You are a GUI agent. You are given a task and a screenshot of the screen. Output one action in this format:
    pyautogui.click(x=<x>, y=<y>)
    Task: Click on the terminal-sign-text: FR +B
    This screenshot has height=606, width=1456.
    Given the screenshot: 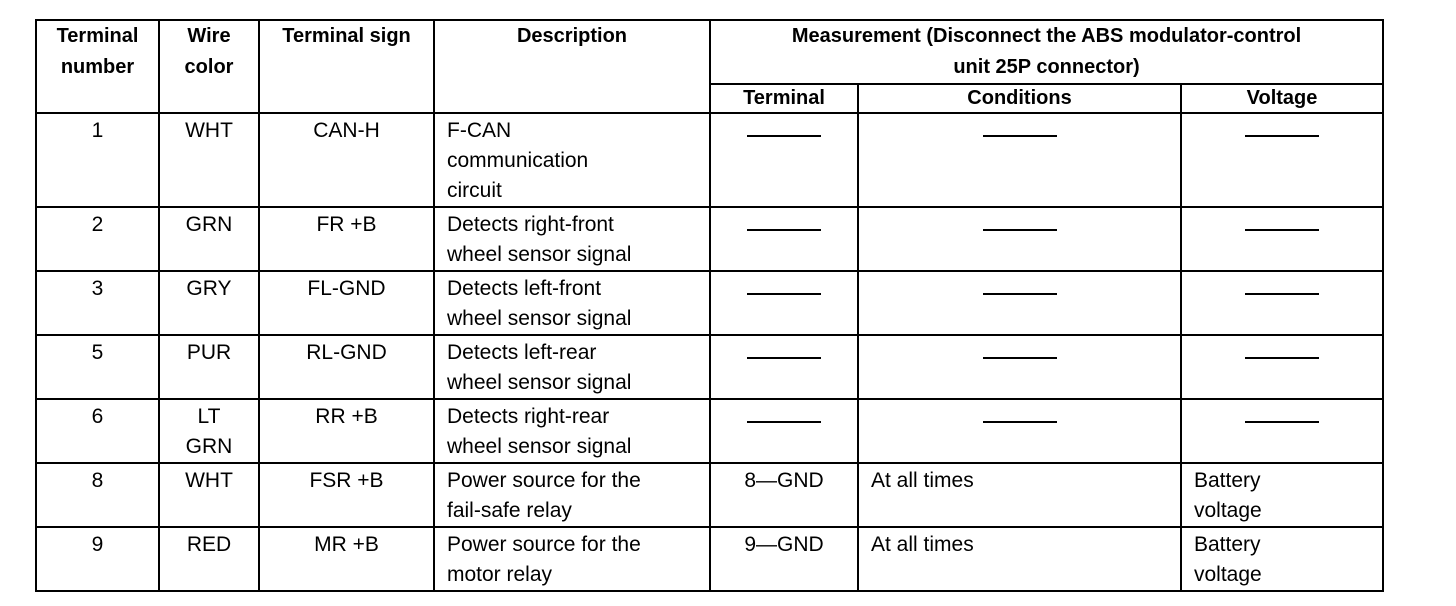 What is the action you would take?
    pyautogui.click(x=346, y=224)
    